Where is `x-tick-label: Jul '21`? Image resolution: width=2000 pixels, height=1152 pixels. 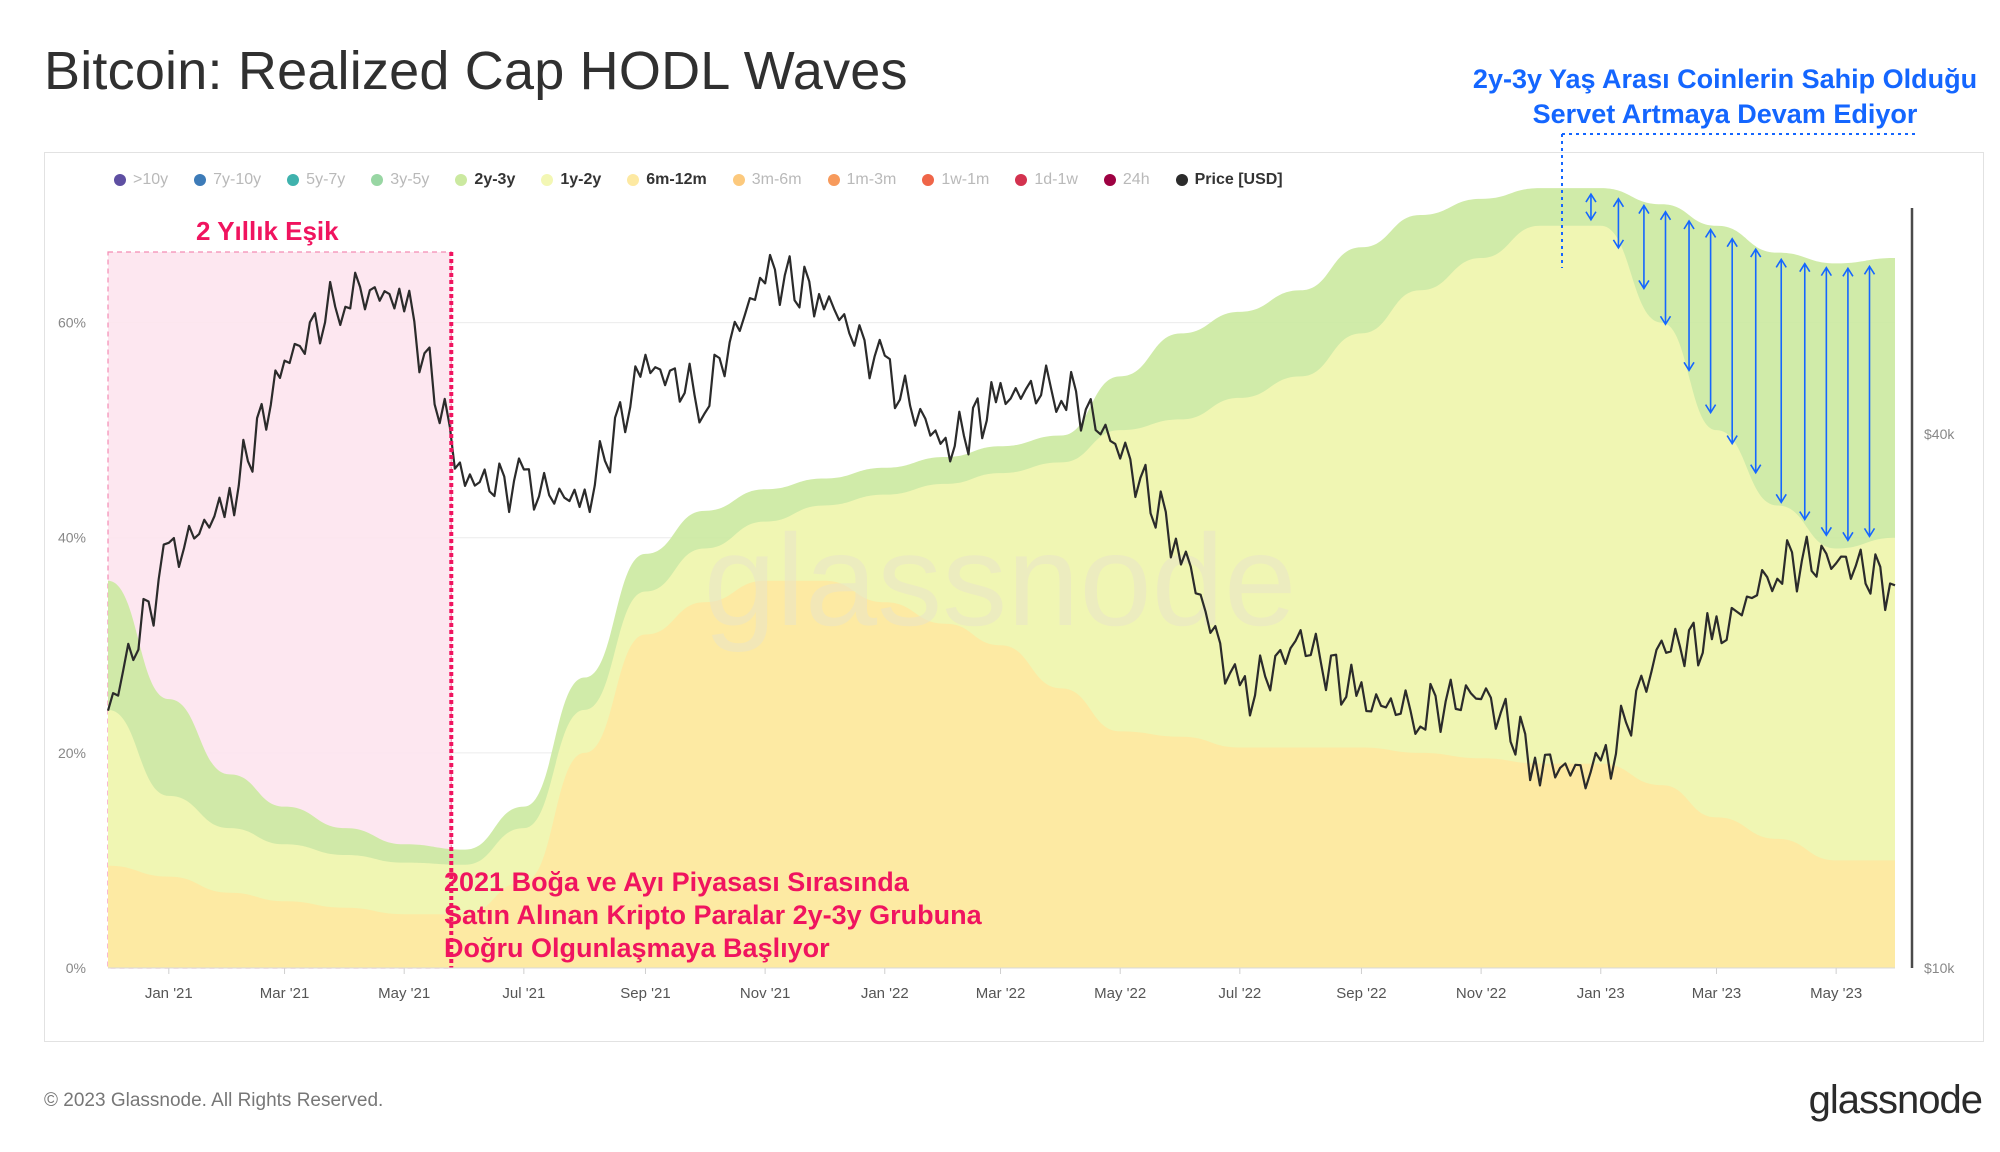
x-tick-label: Jul '21 is located at coordinates (523, 993).